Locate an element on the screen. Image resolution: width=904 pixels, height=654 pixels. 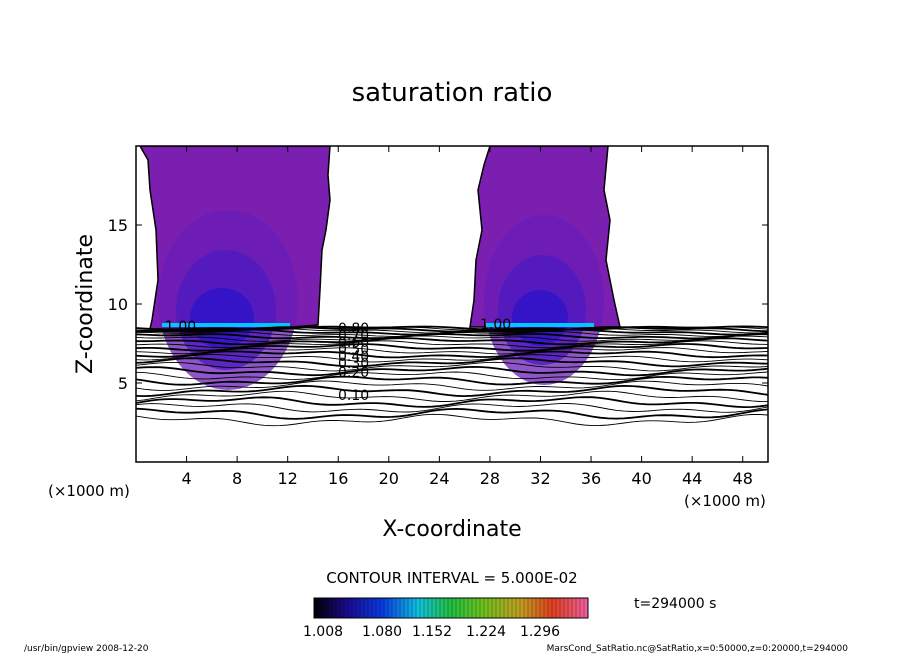
x-tick-label: 4 is located at coordinates (186, 478).